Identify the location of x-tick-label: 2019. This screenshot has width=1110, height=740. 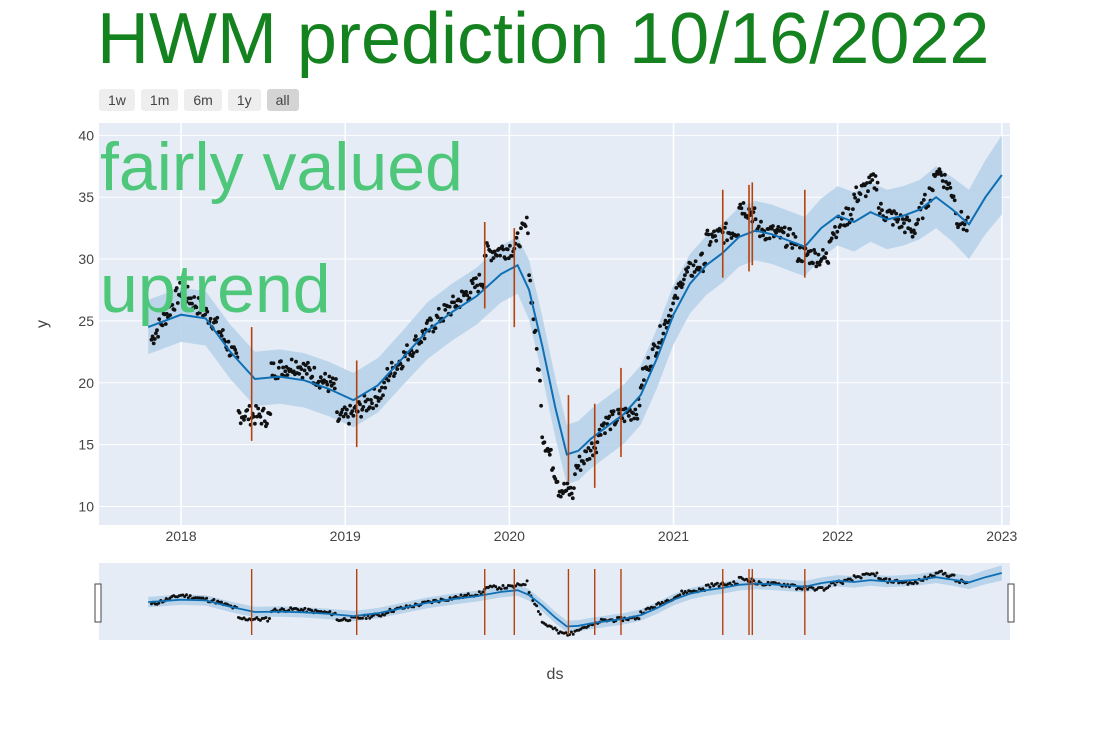
(345, 536).